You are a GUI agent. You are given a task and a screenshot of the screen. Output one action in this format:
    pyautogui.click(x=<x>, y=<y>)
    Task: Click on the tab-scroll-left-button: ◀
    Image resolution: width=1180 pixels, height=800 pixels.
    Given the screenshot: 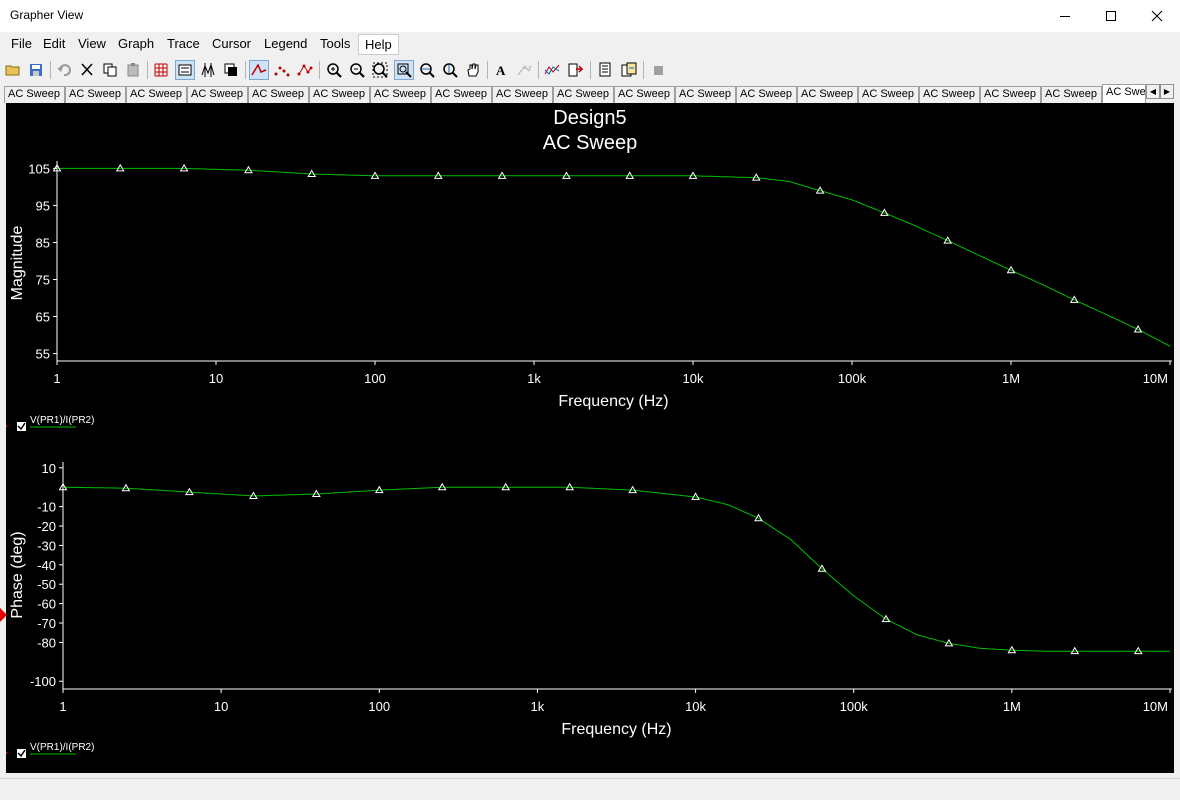 What is the action you would take?
    pyautogui.click(x=1153, y=91)
    